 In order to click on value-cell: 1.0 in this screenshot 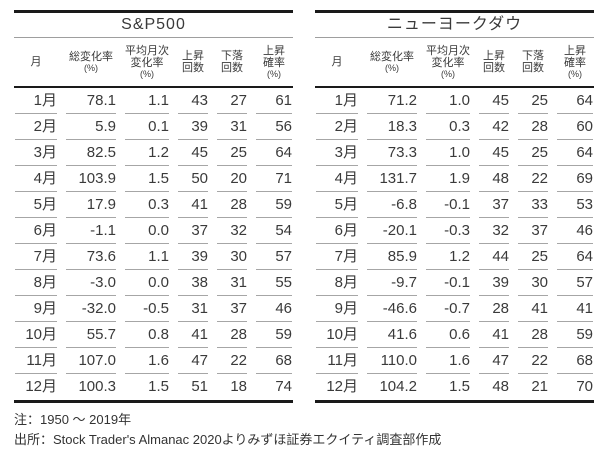, I will do `click(448, 101)`.